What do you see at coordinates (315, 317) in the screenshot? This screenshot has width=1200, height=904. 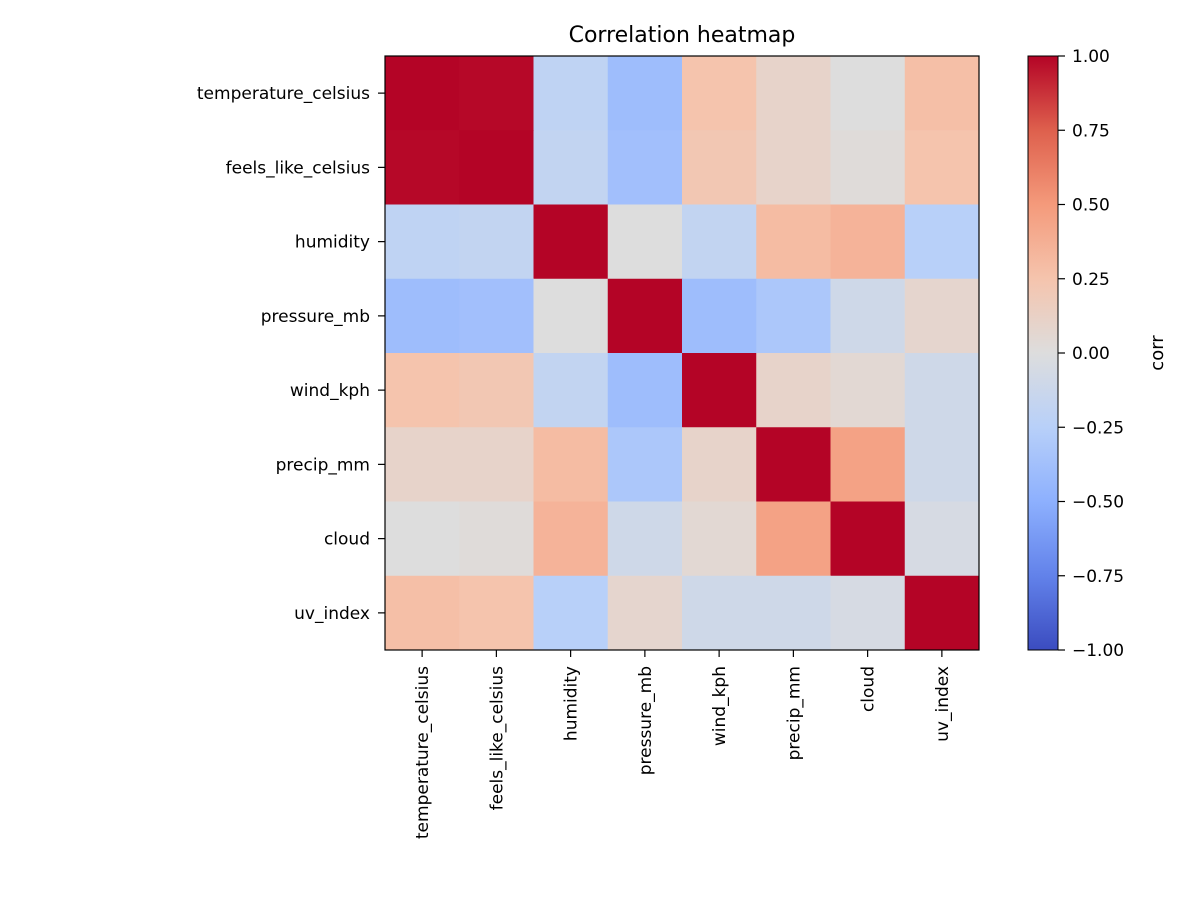 I see `y-tick-label: pressure_mb` at bounding box center [315, 317].